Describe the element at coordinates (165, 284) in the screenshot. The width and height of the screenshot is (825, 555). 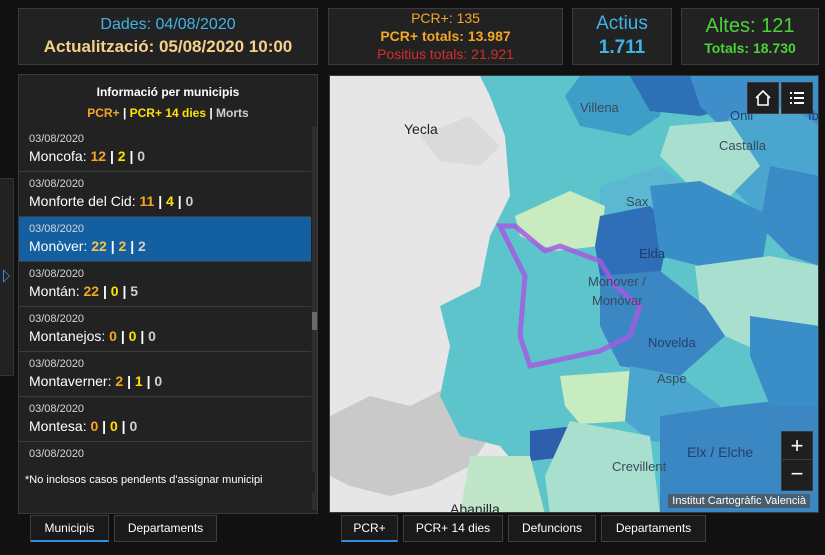
I see `list-item: 03/08/2020 Montán: 22 | 0 | 5` at that location.